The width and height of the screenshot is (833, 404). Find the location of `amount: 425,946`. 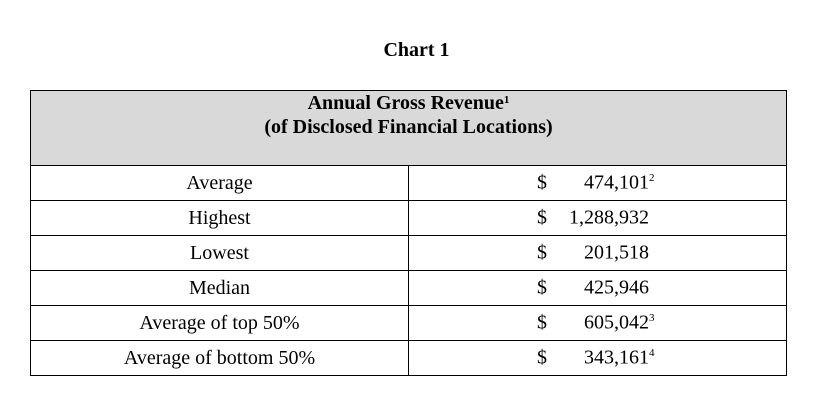

amount: 425,946 is located at coordinates (616, 287).